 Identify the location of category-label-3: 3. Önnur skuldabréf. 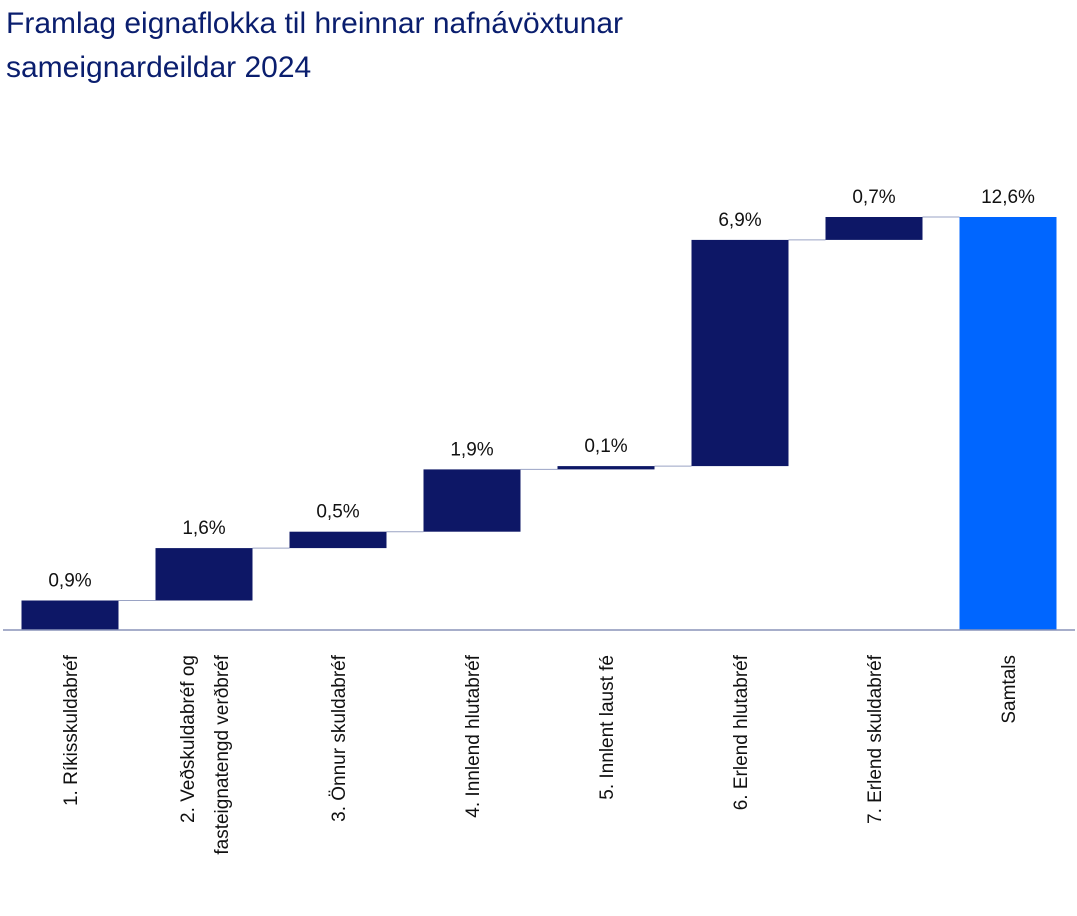
(339, 738).